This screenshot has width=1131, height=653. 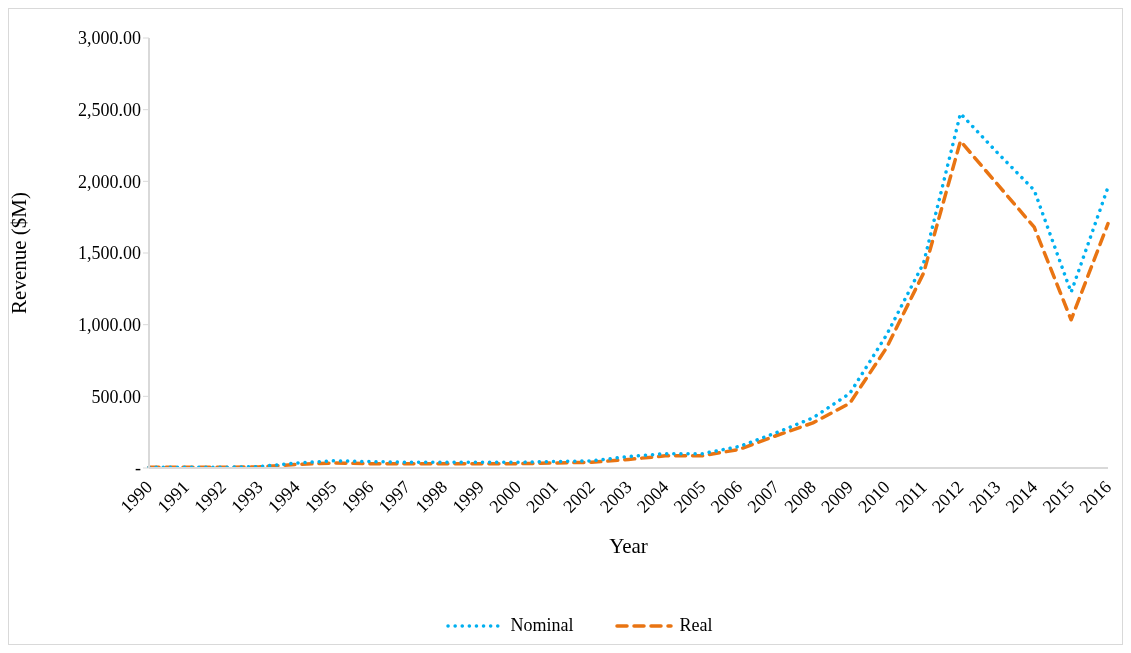 I want to click on y-tick-label: -, so click(x=138, y=468).